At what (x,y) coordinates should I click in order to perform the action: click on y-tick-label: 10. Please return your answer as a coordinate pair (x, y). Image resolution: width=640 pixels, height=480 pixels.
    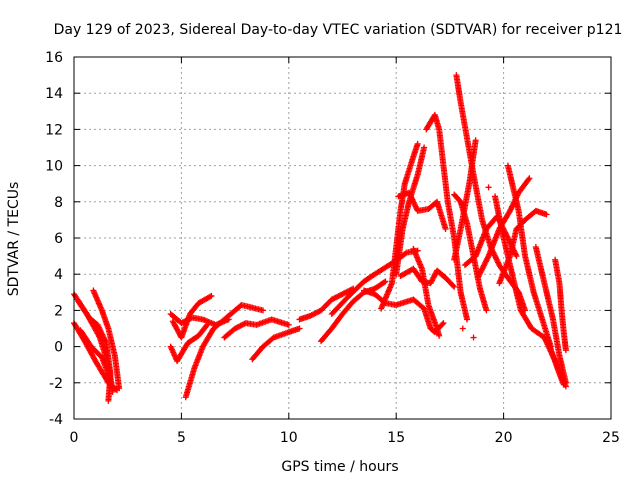
    Looking at the image, I should click on (54, 167).